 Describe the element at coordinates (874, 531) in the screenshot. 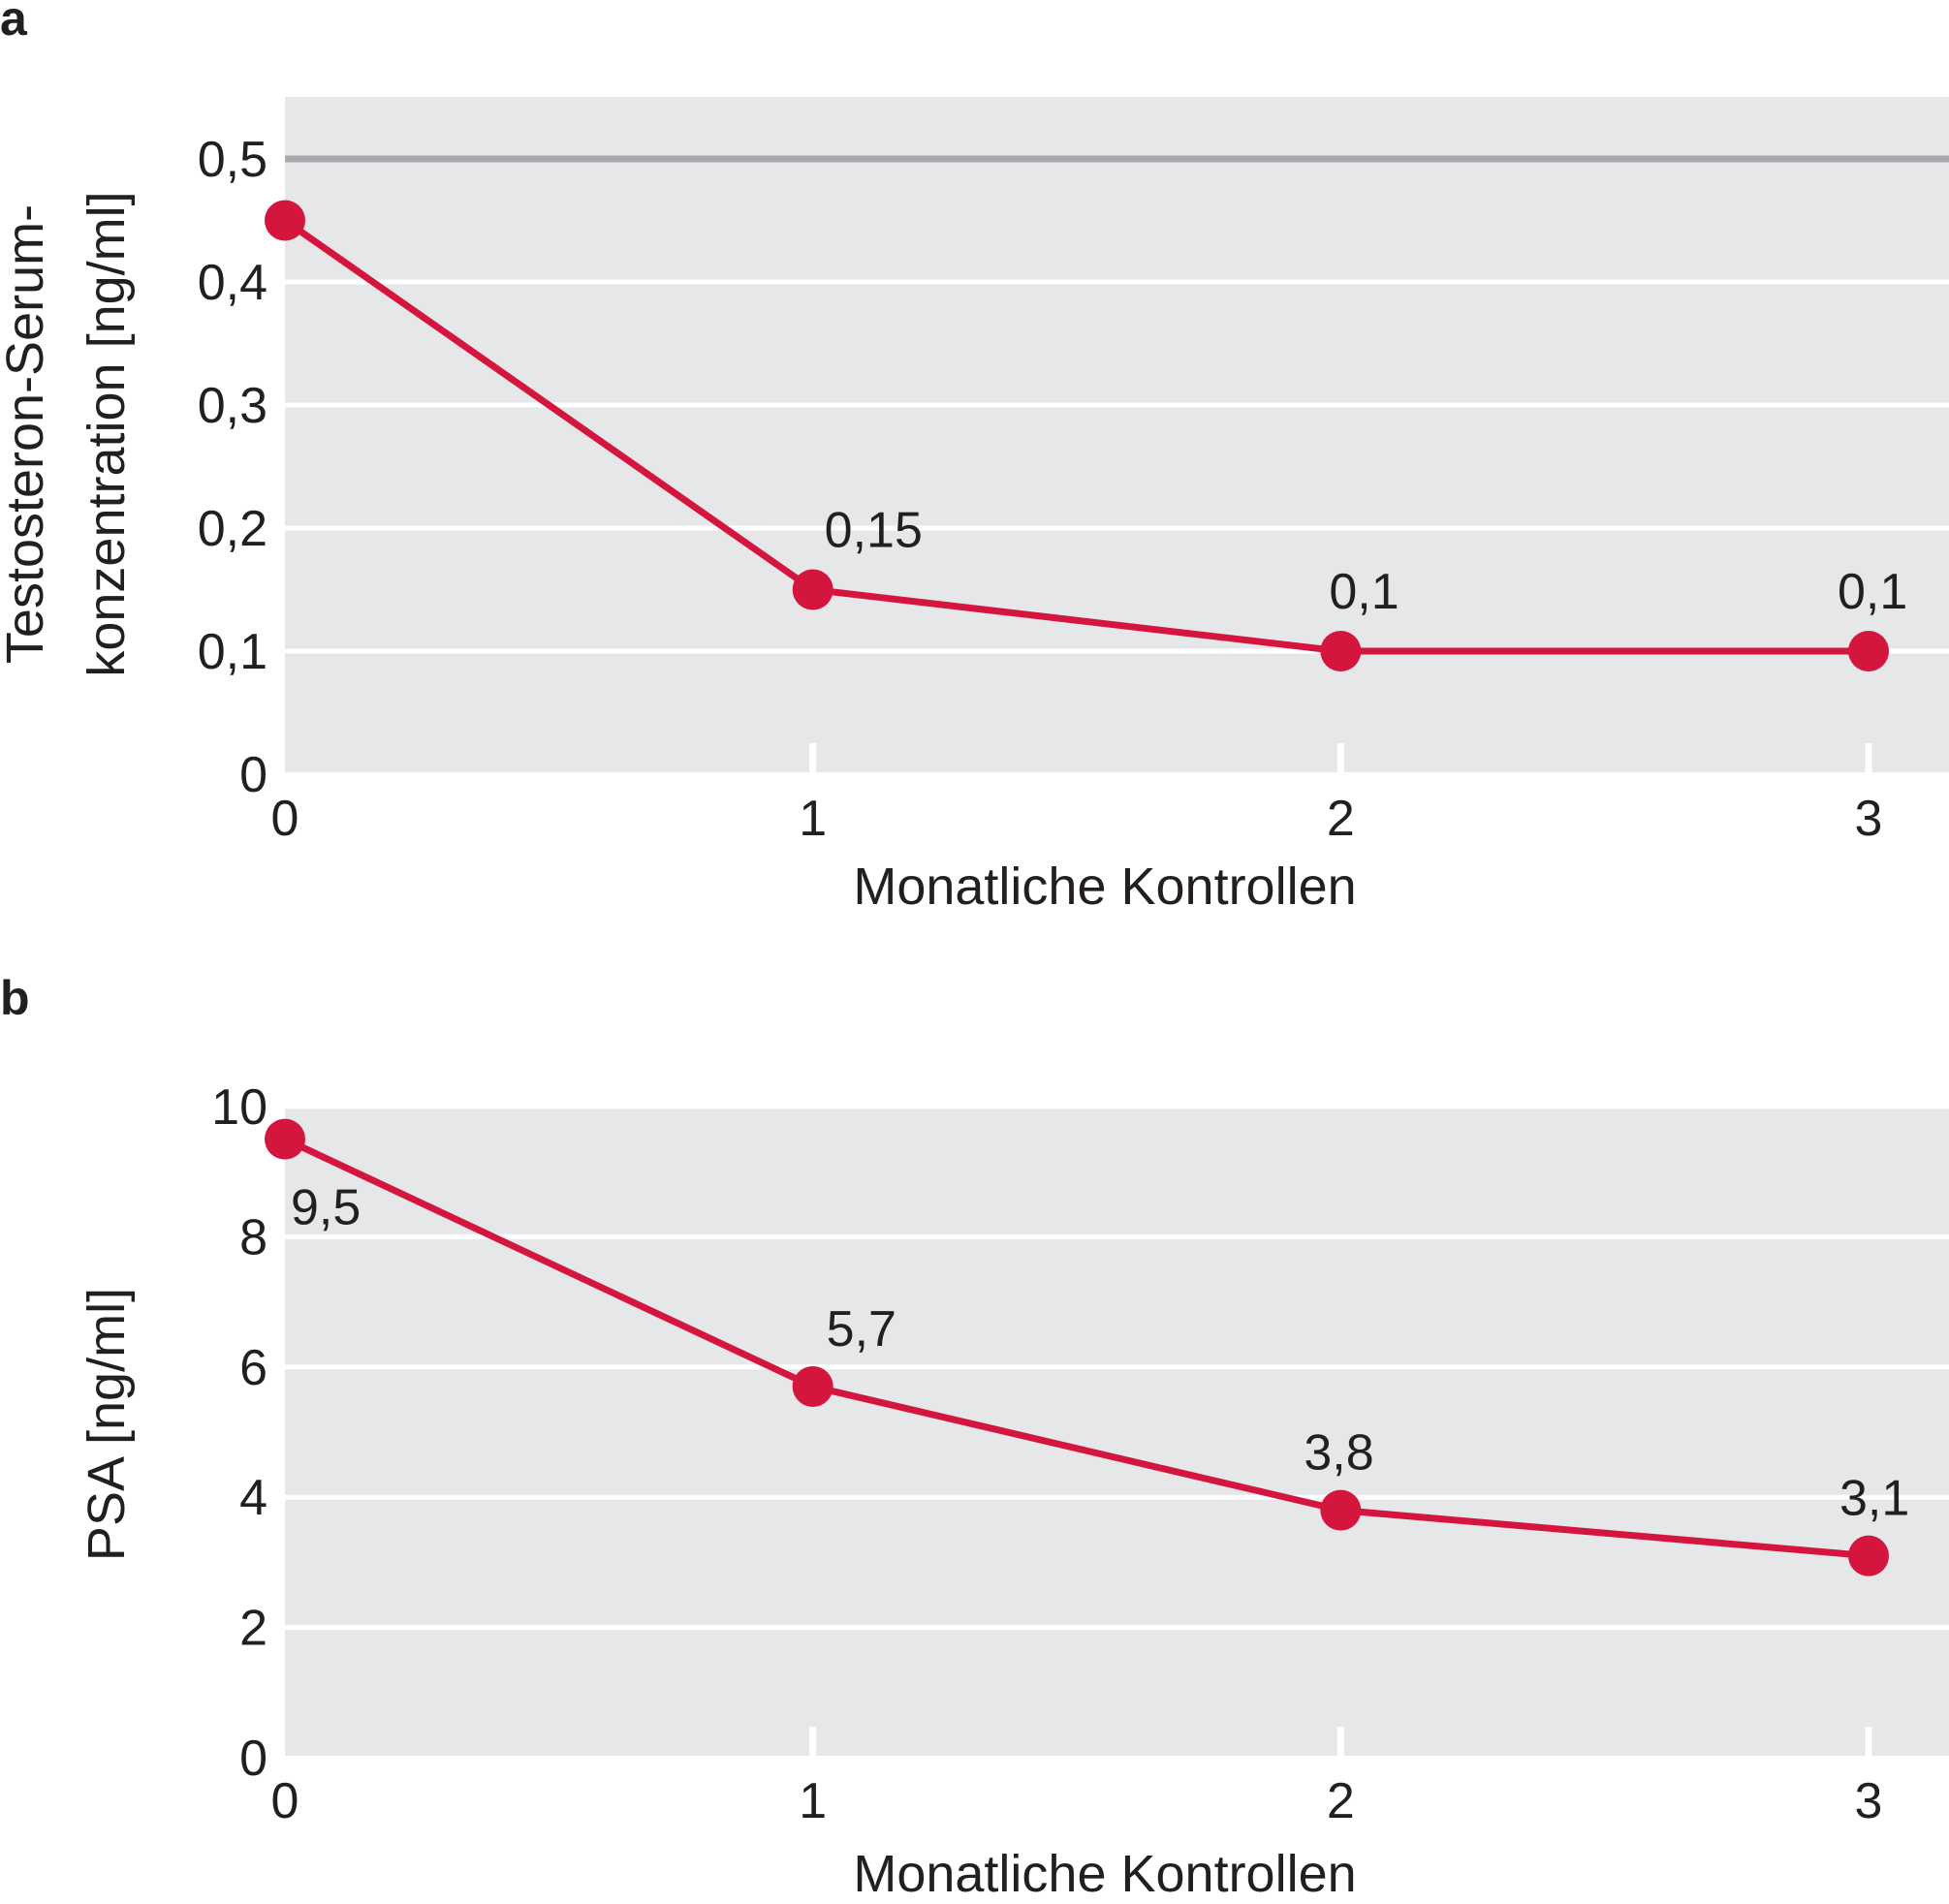

I see `data-label: 0,15` at that location.